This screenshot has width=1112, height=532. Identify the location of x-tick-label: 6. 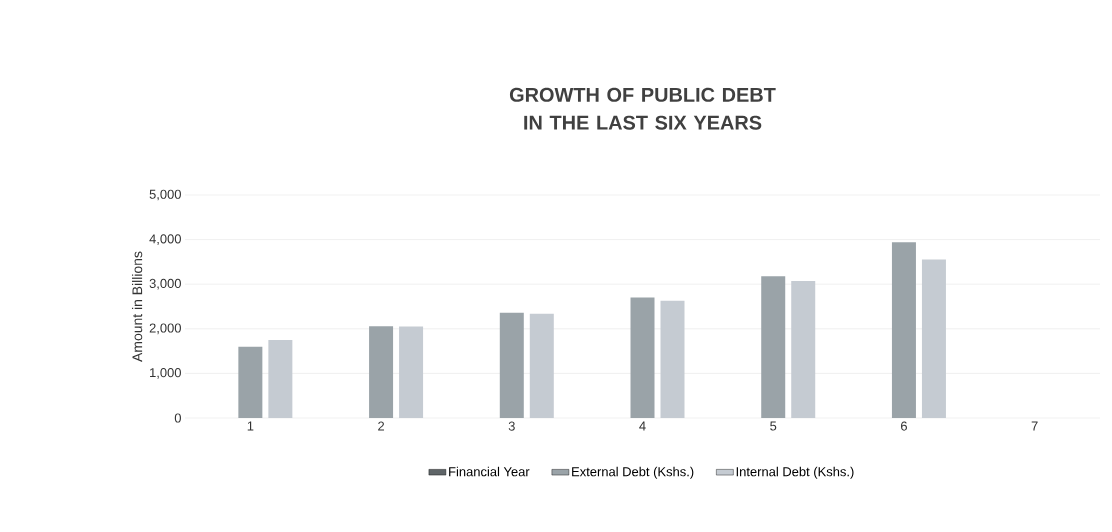
(903, 426).